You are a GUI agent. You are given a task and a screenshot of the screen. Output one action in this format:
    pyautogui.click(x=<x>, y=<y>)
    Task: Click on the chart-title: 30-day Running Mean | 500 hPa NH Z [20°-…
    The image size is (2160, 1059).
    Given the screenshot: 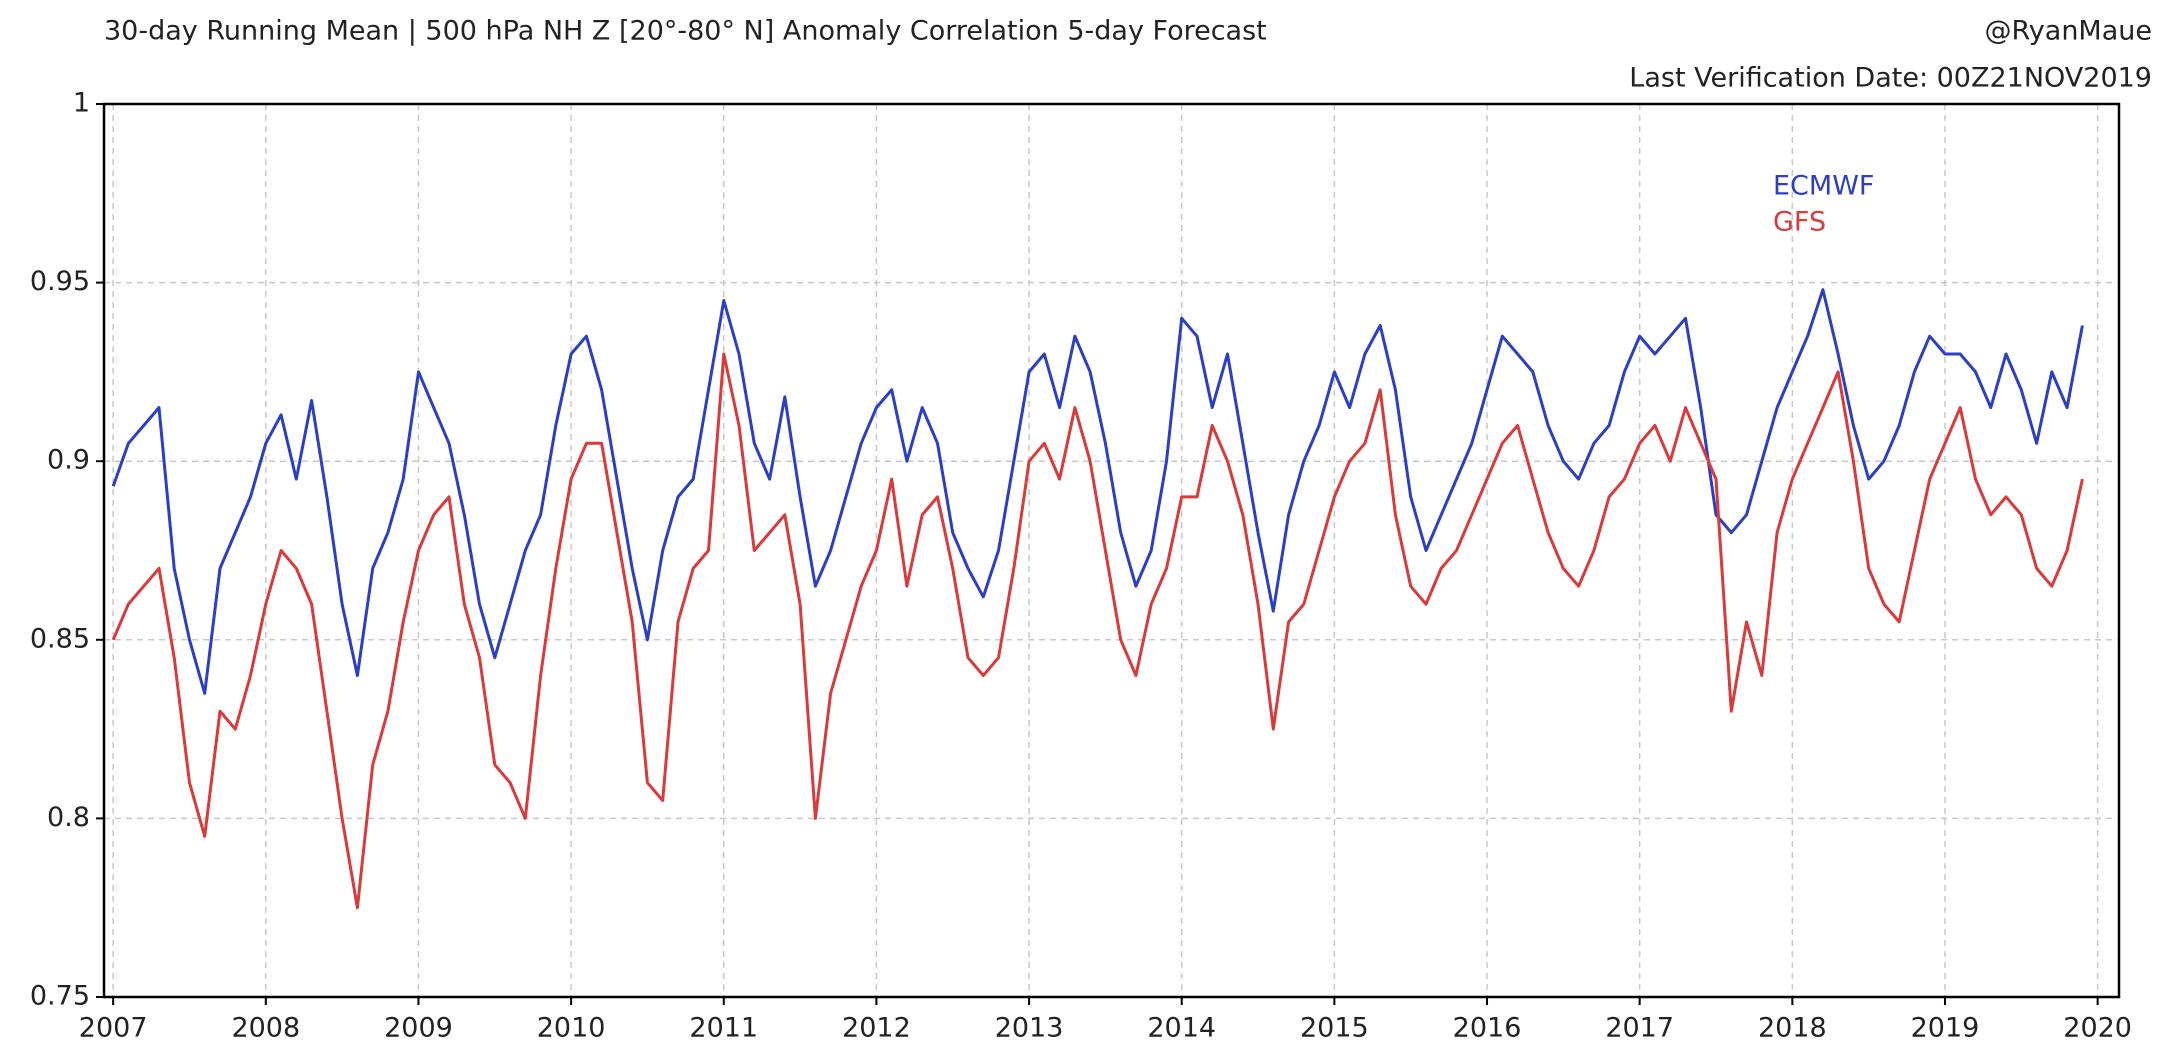 What is the action you would take?
    pyautogui.click(x=685, y=31)
    